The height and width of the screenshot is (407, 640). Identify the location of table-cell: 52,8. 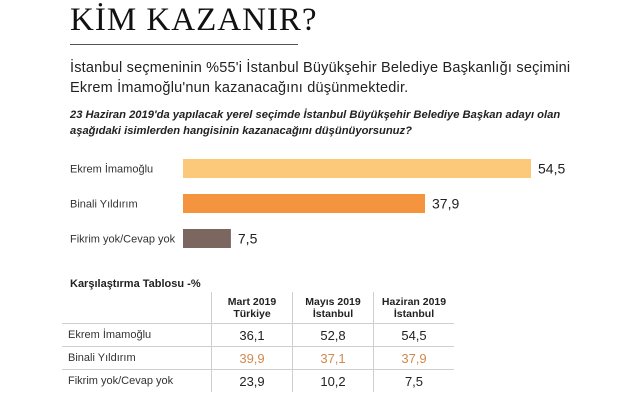
(333, 335).